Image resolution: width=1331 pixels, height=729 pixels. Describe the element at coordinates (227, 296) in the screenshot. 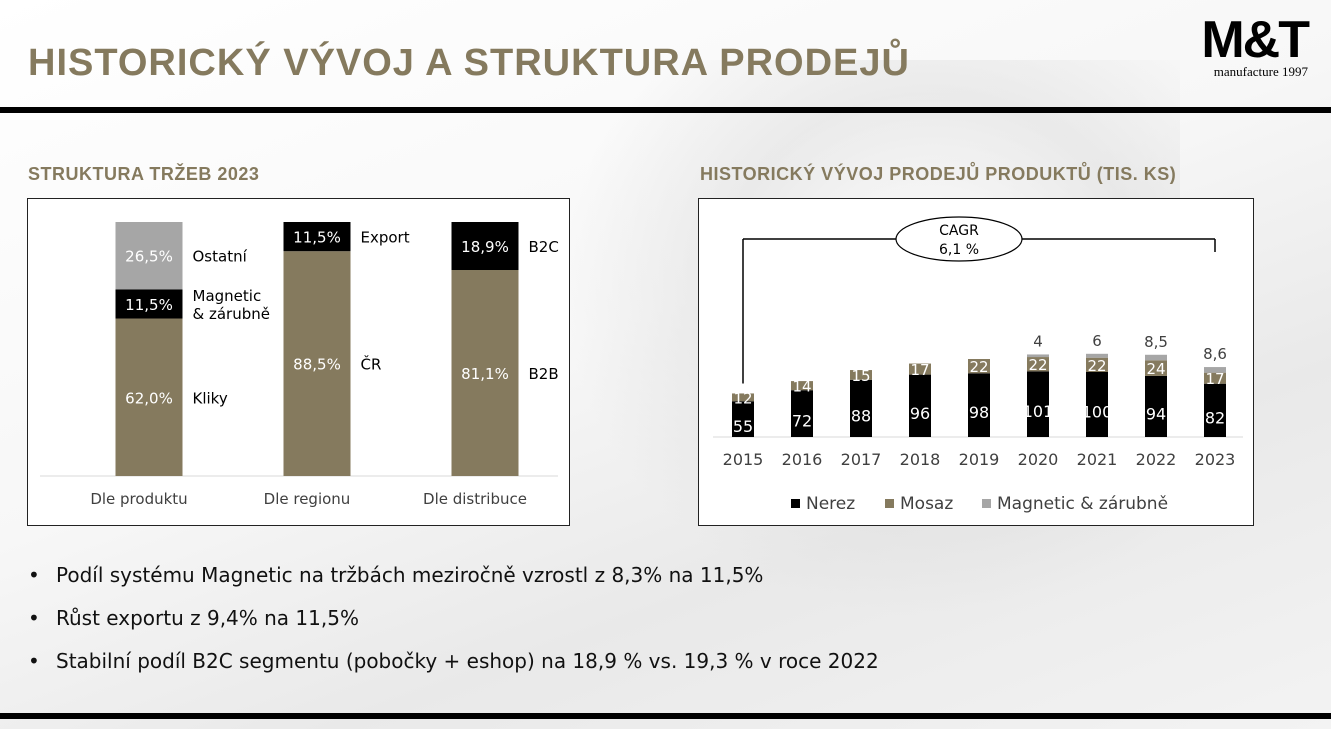

I see `segment-label: Magnetic` at that location.